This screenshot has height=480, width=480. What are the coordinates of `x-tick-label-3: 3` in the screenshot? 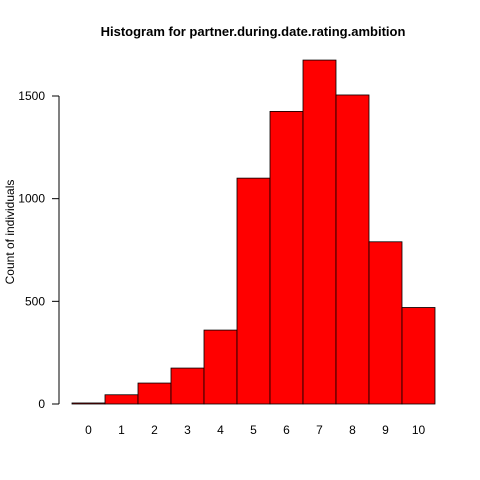 It's located at (187, 430).